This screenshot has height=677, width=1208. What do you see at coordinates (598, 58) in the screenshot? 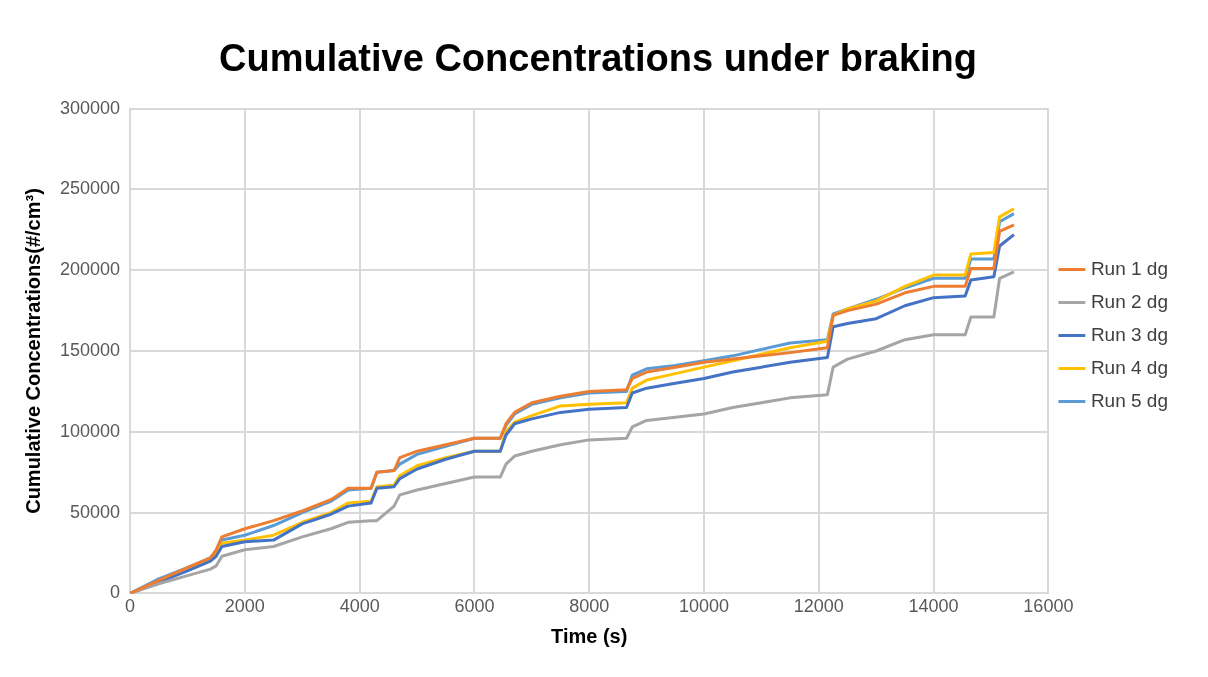
I see `chart-title: Cumulative Concentrations under braking` at bounding box center [598, 58].